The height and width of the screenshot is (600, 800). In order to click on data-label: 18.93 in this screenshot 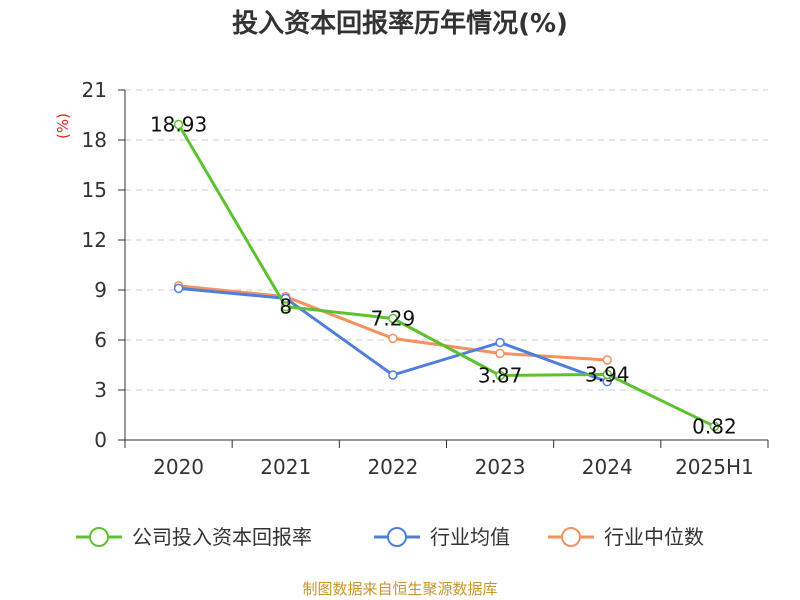, I will do `click(178, 125)`.